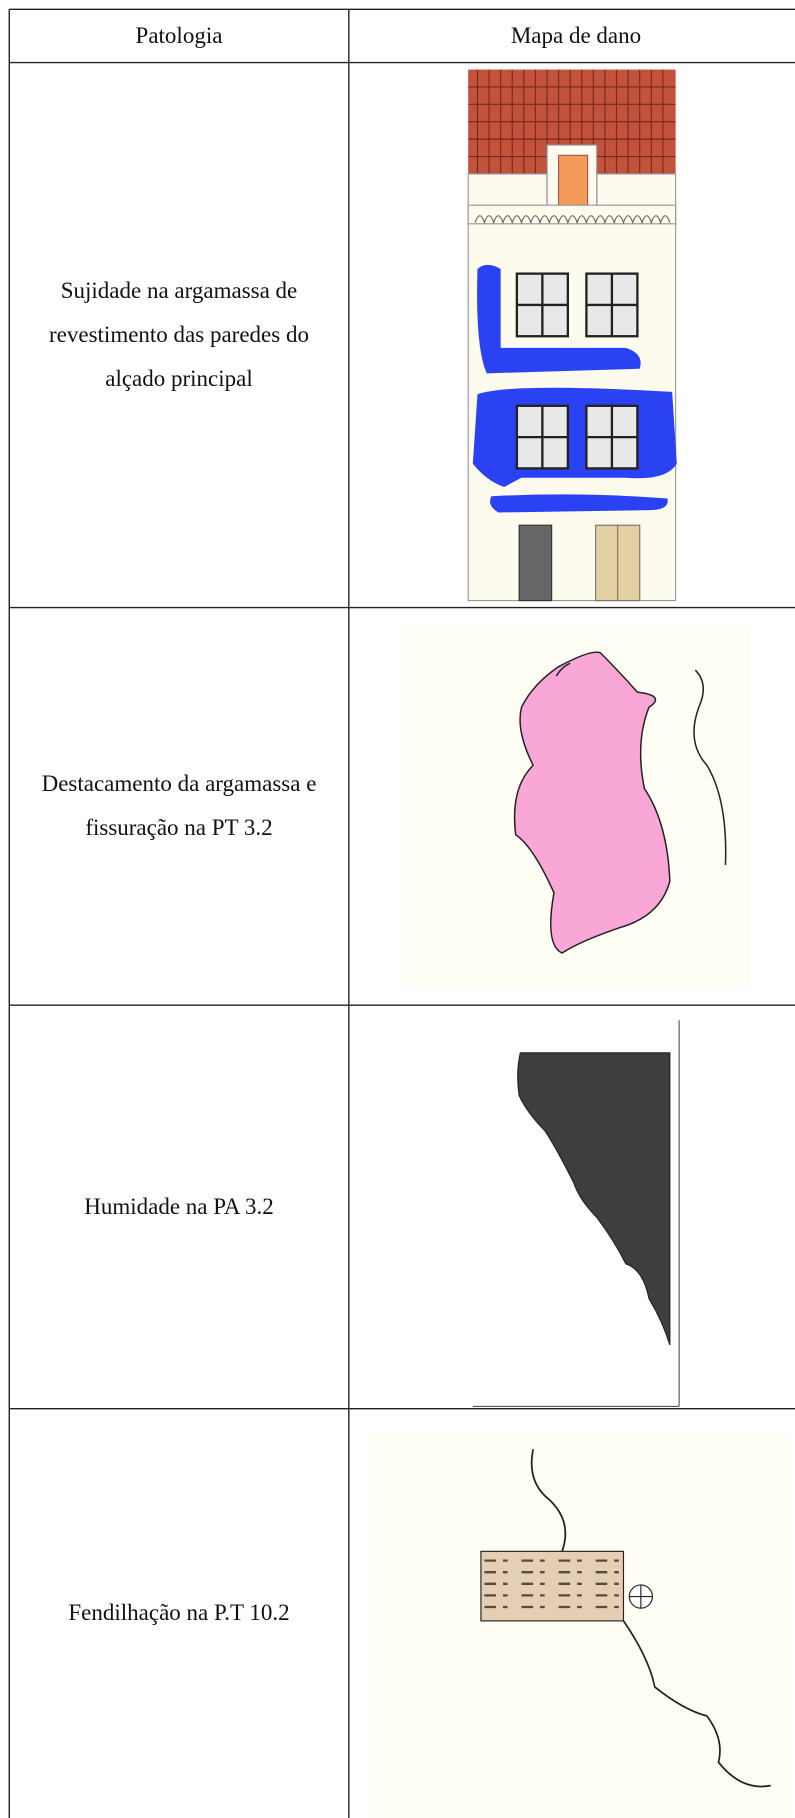  What do you see at coordinates (179, 1206) in the screenshot?
I see `pathology-cell: Humidade na PA 3.2` at bounding box center [179, 1206].